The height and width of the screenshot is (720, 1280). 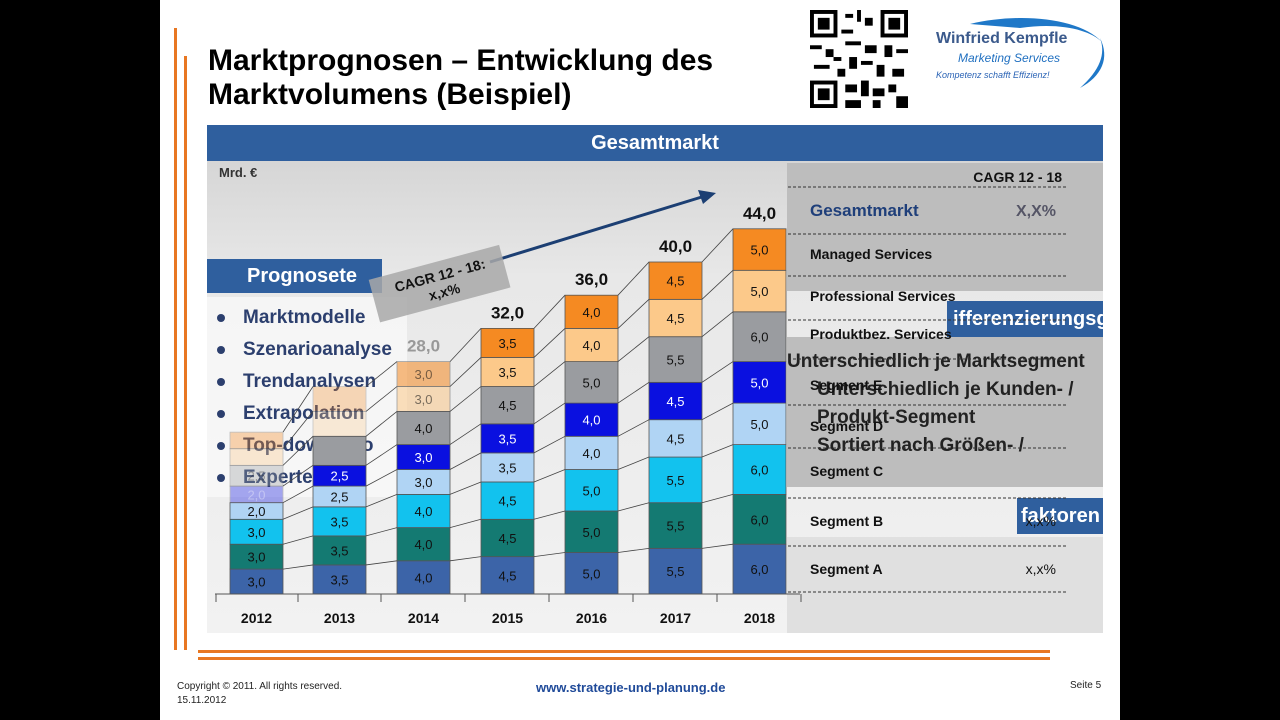 What do you see at coordinates (1041, 569) in the screenshot?
I see `legend-row-cagr: x,x%` at bounding box center [1041, 569].